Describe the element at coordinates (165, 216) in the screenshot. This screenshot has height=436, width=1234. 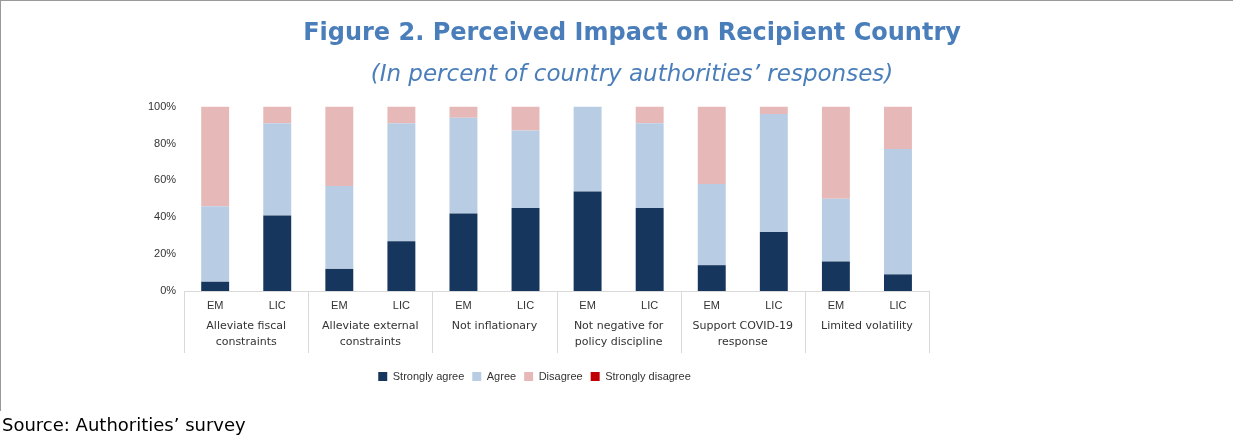
I see `y-tick-label: 40%` at that location.